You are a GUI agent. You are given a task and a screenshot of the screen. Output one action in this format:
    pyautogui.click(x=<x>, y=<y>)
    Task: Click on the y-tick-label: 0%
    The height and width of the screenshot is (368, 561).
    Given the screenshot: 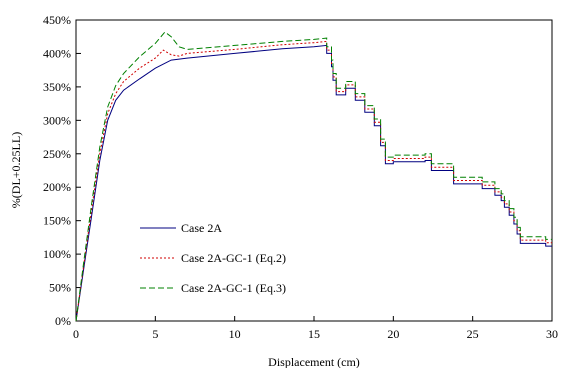 What is the action you would take?
    pyautogui.click(x=63, y=321)
    